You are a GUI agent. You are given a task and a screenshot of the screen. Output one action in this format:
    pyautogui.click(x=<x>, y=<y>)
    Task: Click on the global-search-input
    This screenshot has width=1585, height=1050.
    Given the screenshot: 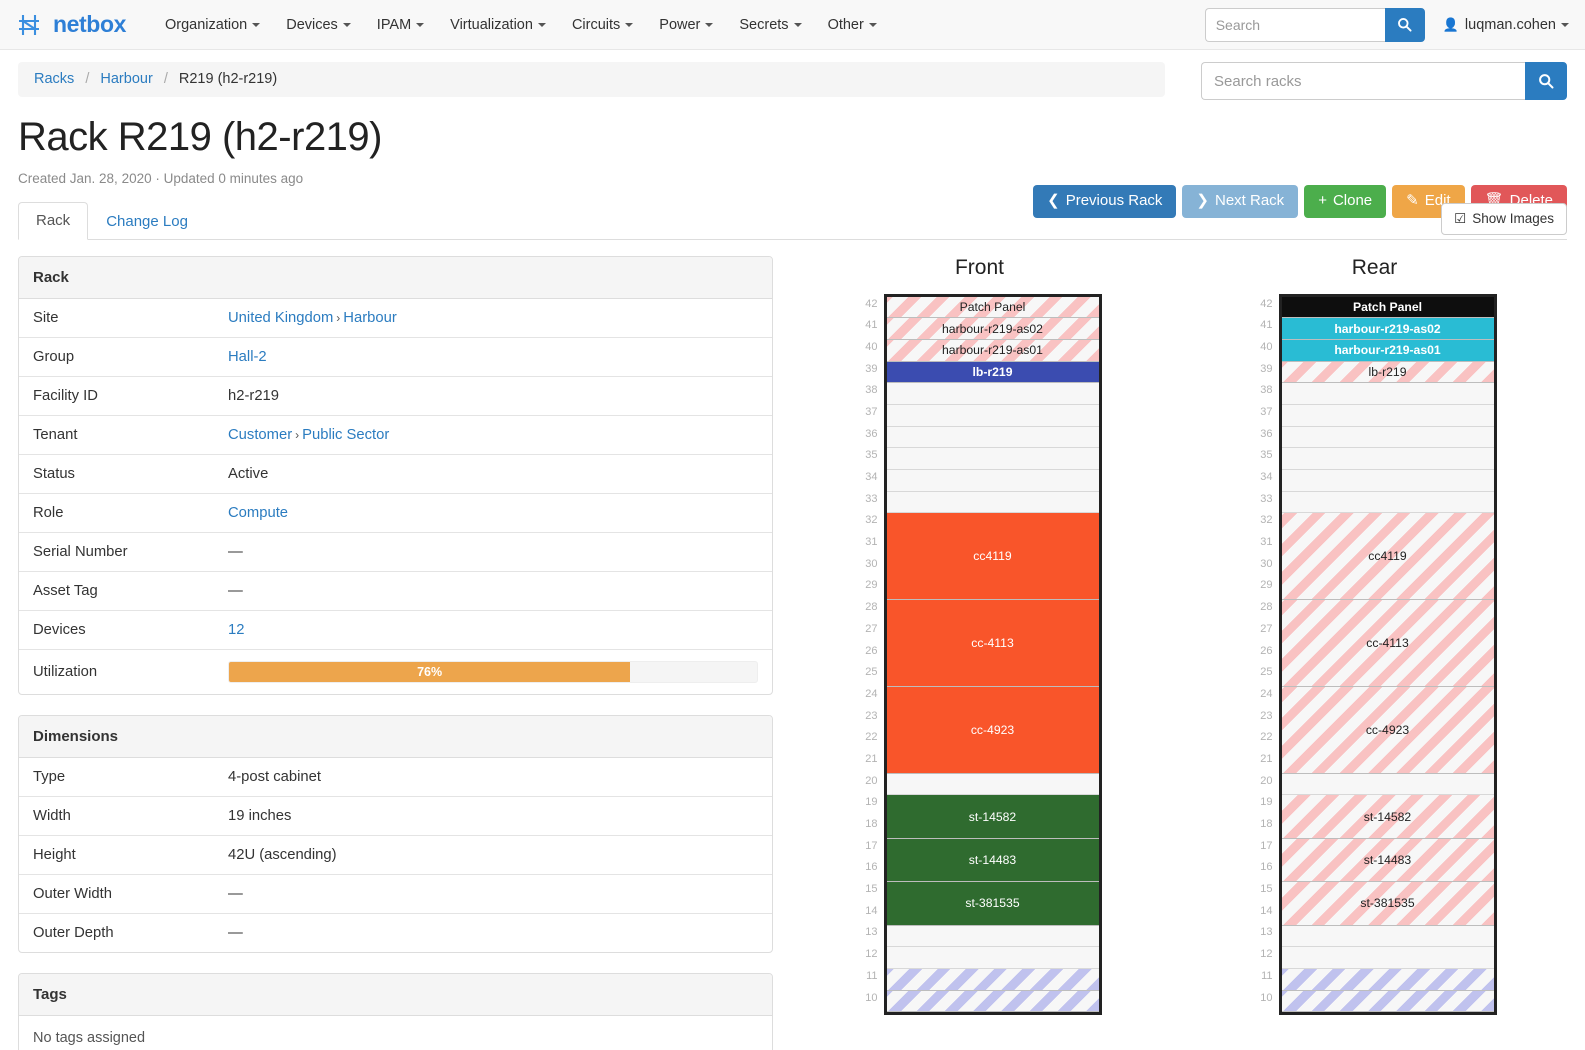 What is the action you would take?
    pyautogui.click(x=1294, y=24)
    